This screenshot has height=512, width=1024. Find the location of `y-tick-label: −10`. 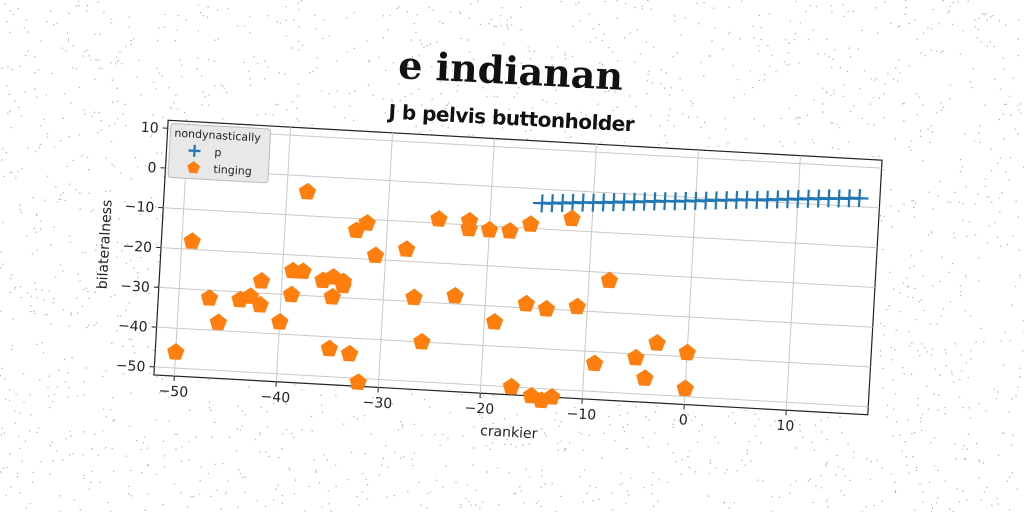

y-tick-label: −10 is located at coordinates (139, 208).